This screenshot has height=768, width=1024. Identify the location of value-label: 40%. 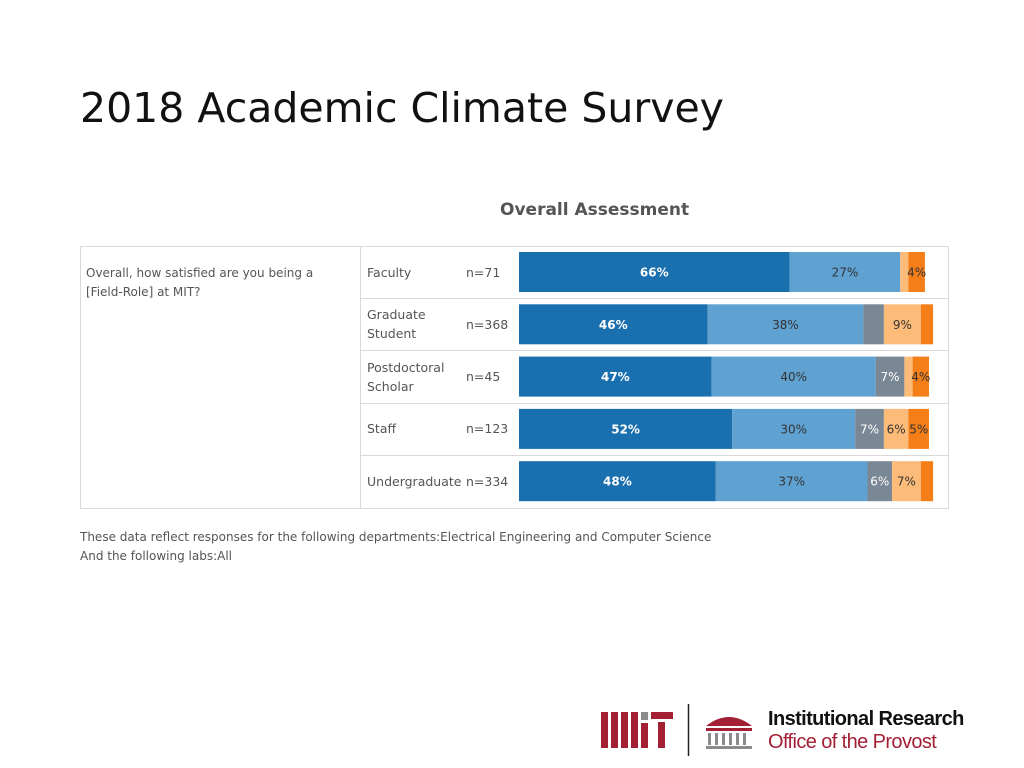
(793, 377).